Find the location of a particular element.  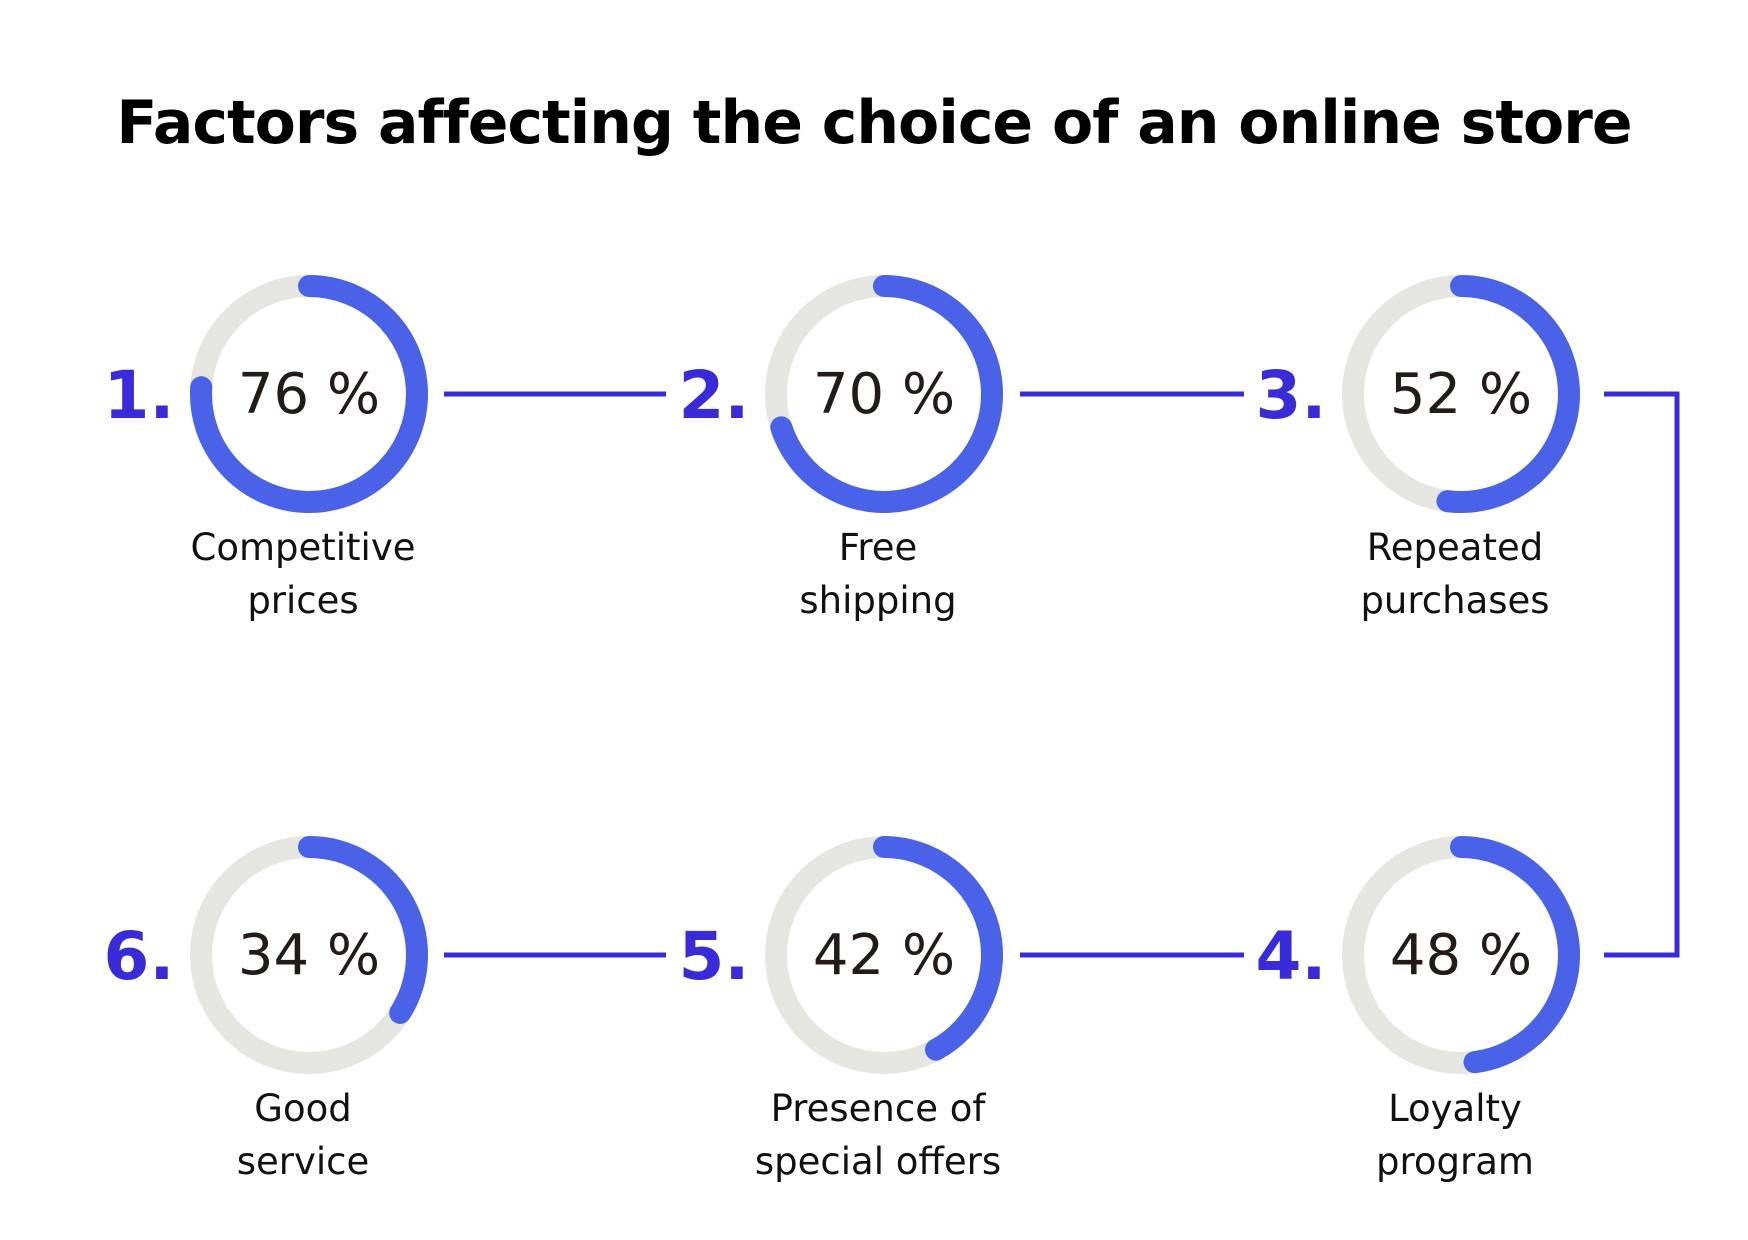

factor-label-3-line-2: purchases is located at coordinates (1454, 600).